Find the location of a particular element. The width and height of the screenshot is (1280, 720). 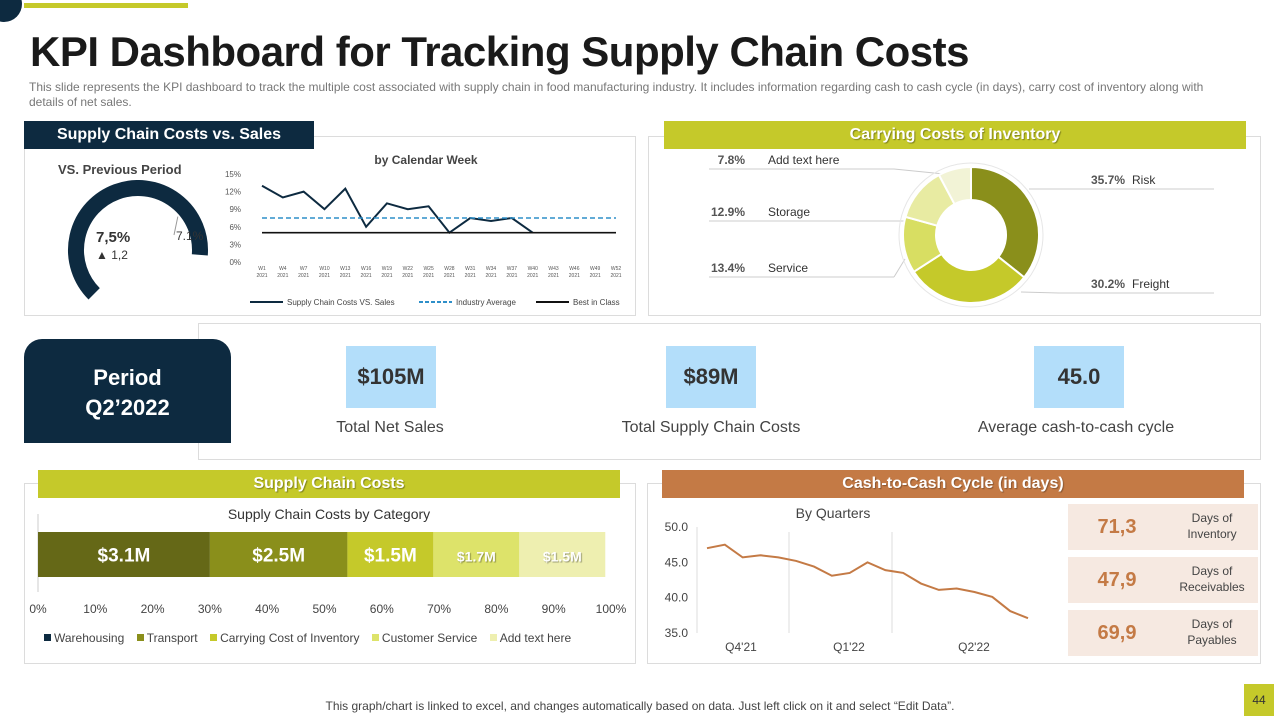

corner-decoration is located at coordinates (11, 11).